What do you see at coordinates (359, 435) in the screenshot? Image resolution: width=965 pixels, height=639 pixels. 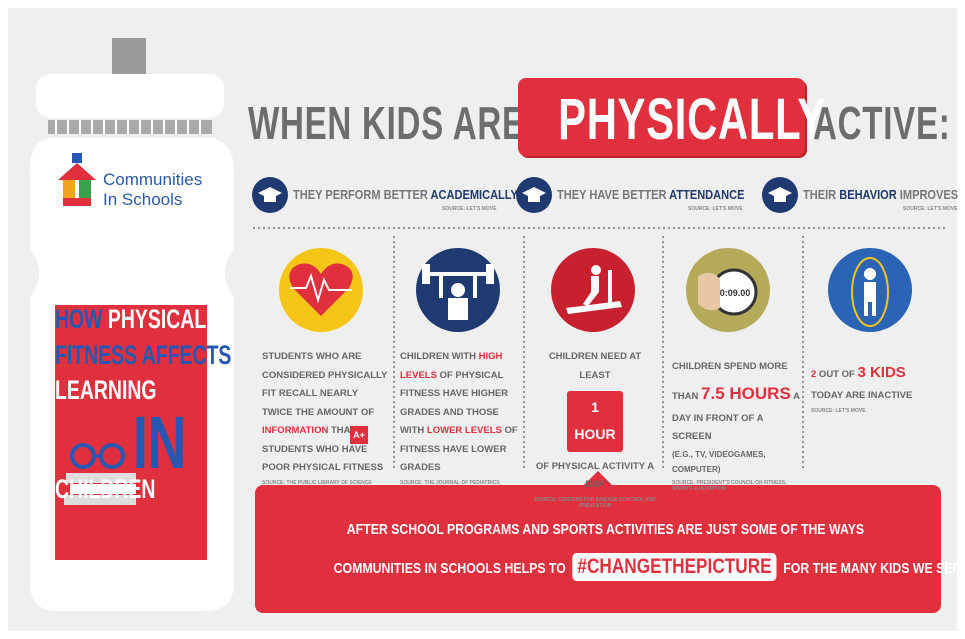 I see `grade-badge: A+` at bounding box center [359, 435].